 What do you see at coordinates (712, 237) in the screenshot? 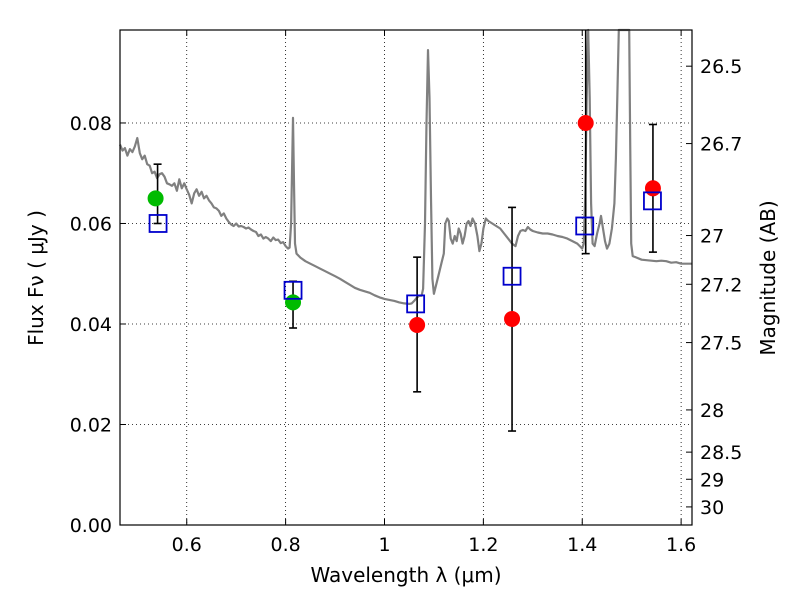
I see `right-tick-label: 27` at bounding box center [712, 237].